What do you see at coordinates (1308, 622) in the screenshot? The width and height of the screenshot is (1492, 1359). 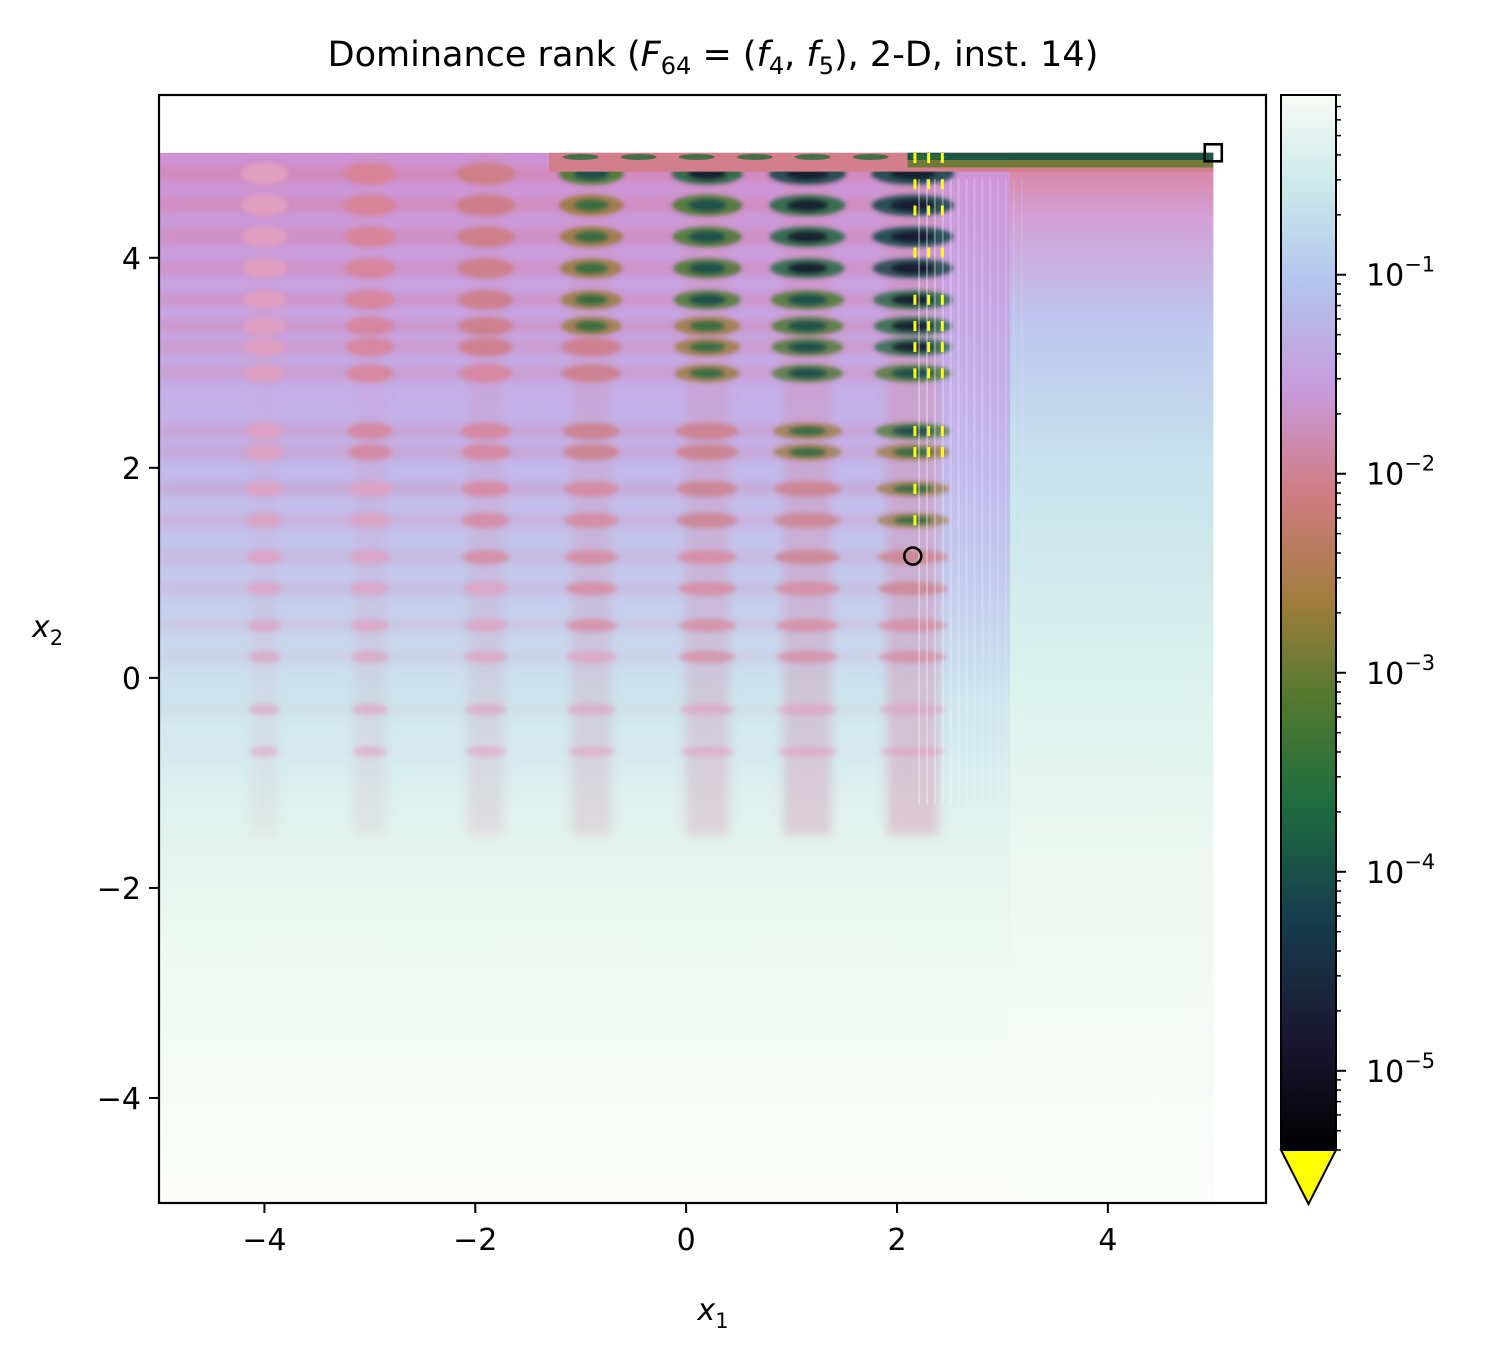 I see `colorbar-gradient` at bounding box center [1308, 622].